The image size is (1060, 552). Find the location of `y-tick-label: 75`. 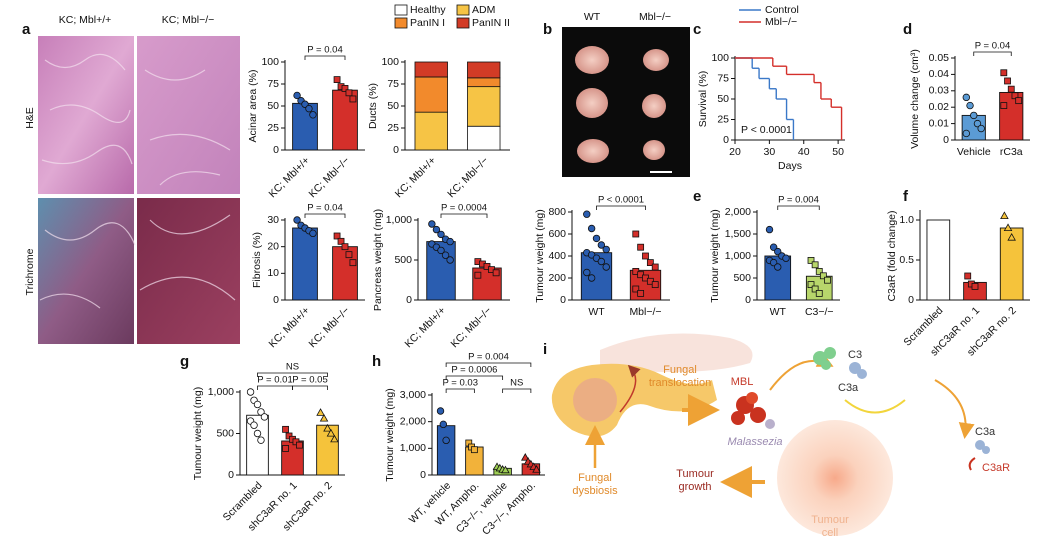

y-tick-label: 75 is located at coordinates (273, 84).